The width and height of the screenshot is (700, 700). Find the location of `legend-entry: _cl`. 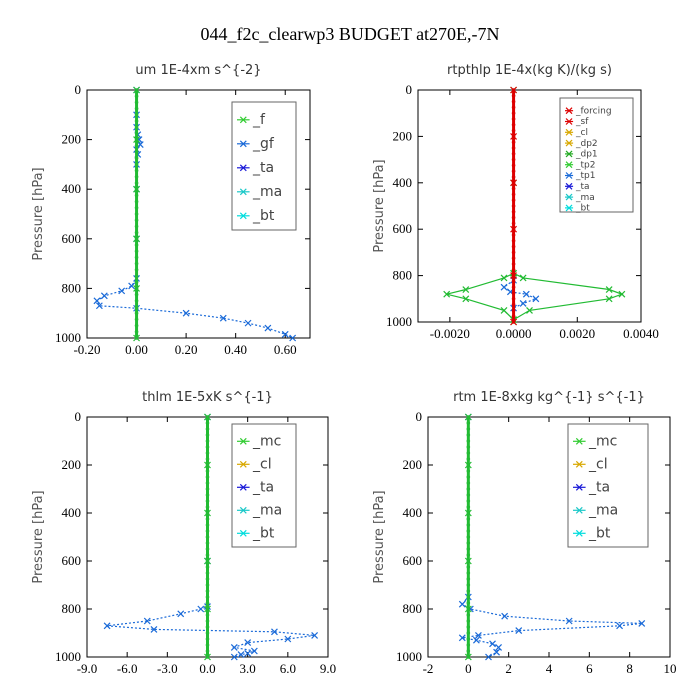

legend-entry: _cl is located at coordinates (262, 465).